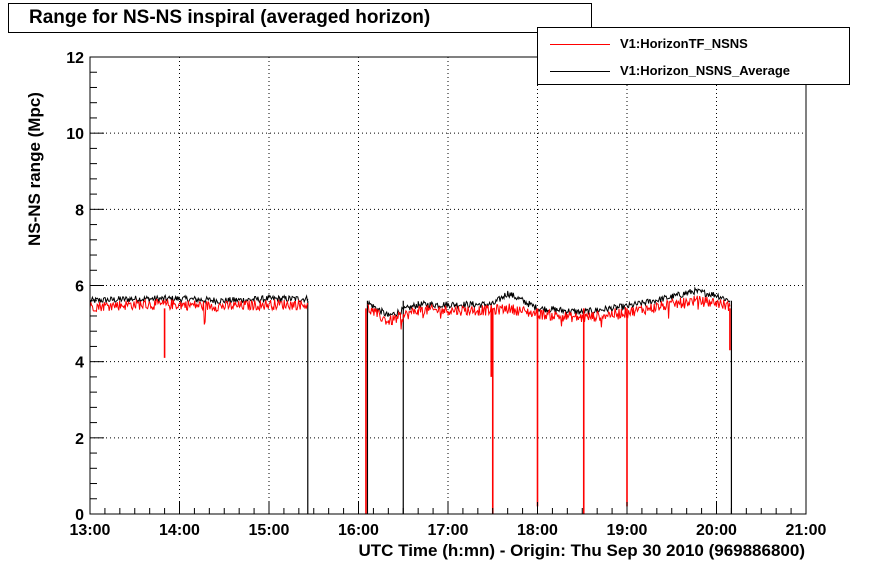 The image size is (896, 572). What do you see at coordinates (448, 530) in the screenshot?
I see `x-tick-label: 17:00` at bounding box center [448, 530].